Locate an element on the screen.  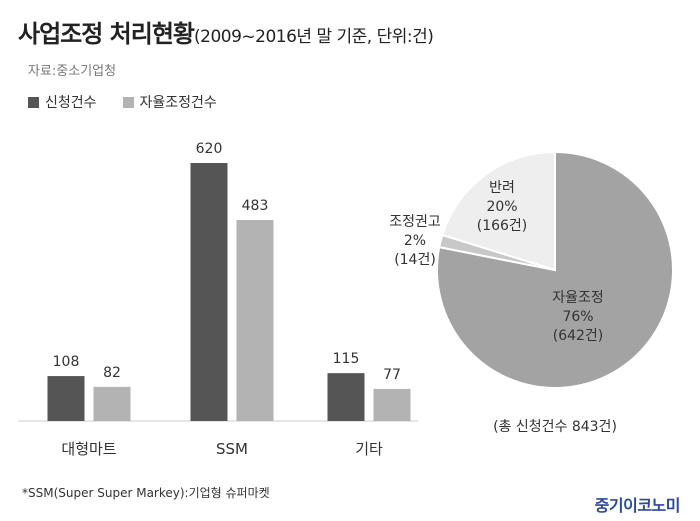
pie-label-0-0: 자율조정 is located at coordinates (578, 298).